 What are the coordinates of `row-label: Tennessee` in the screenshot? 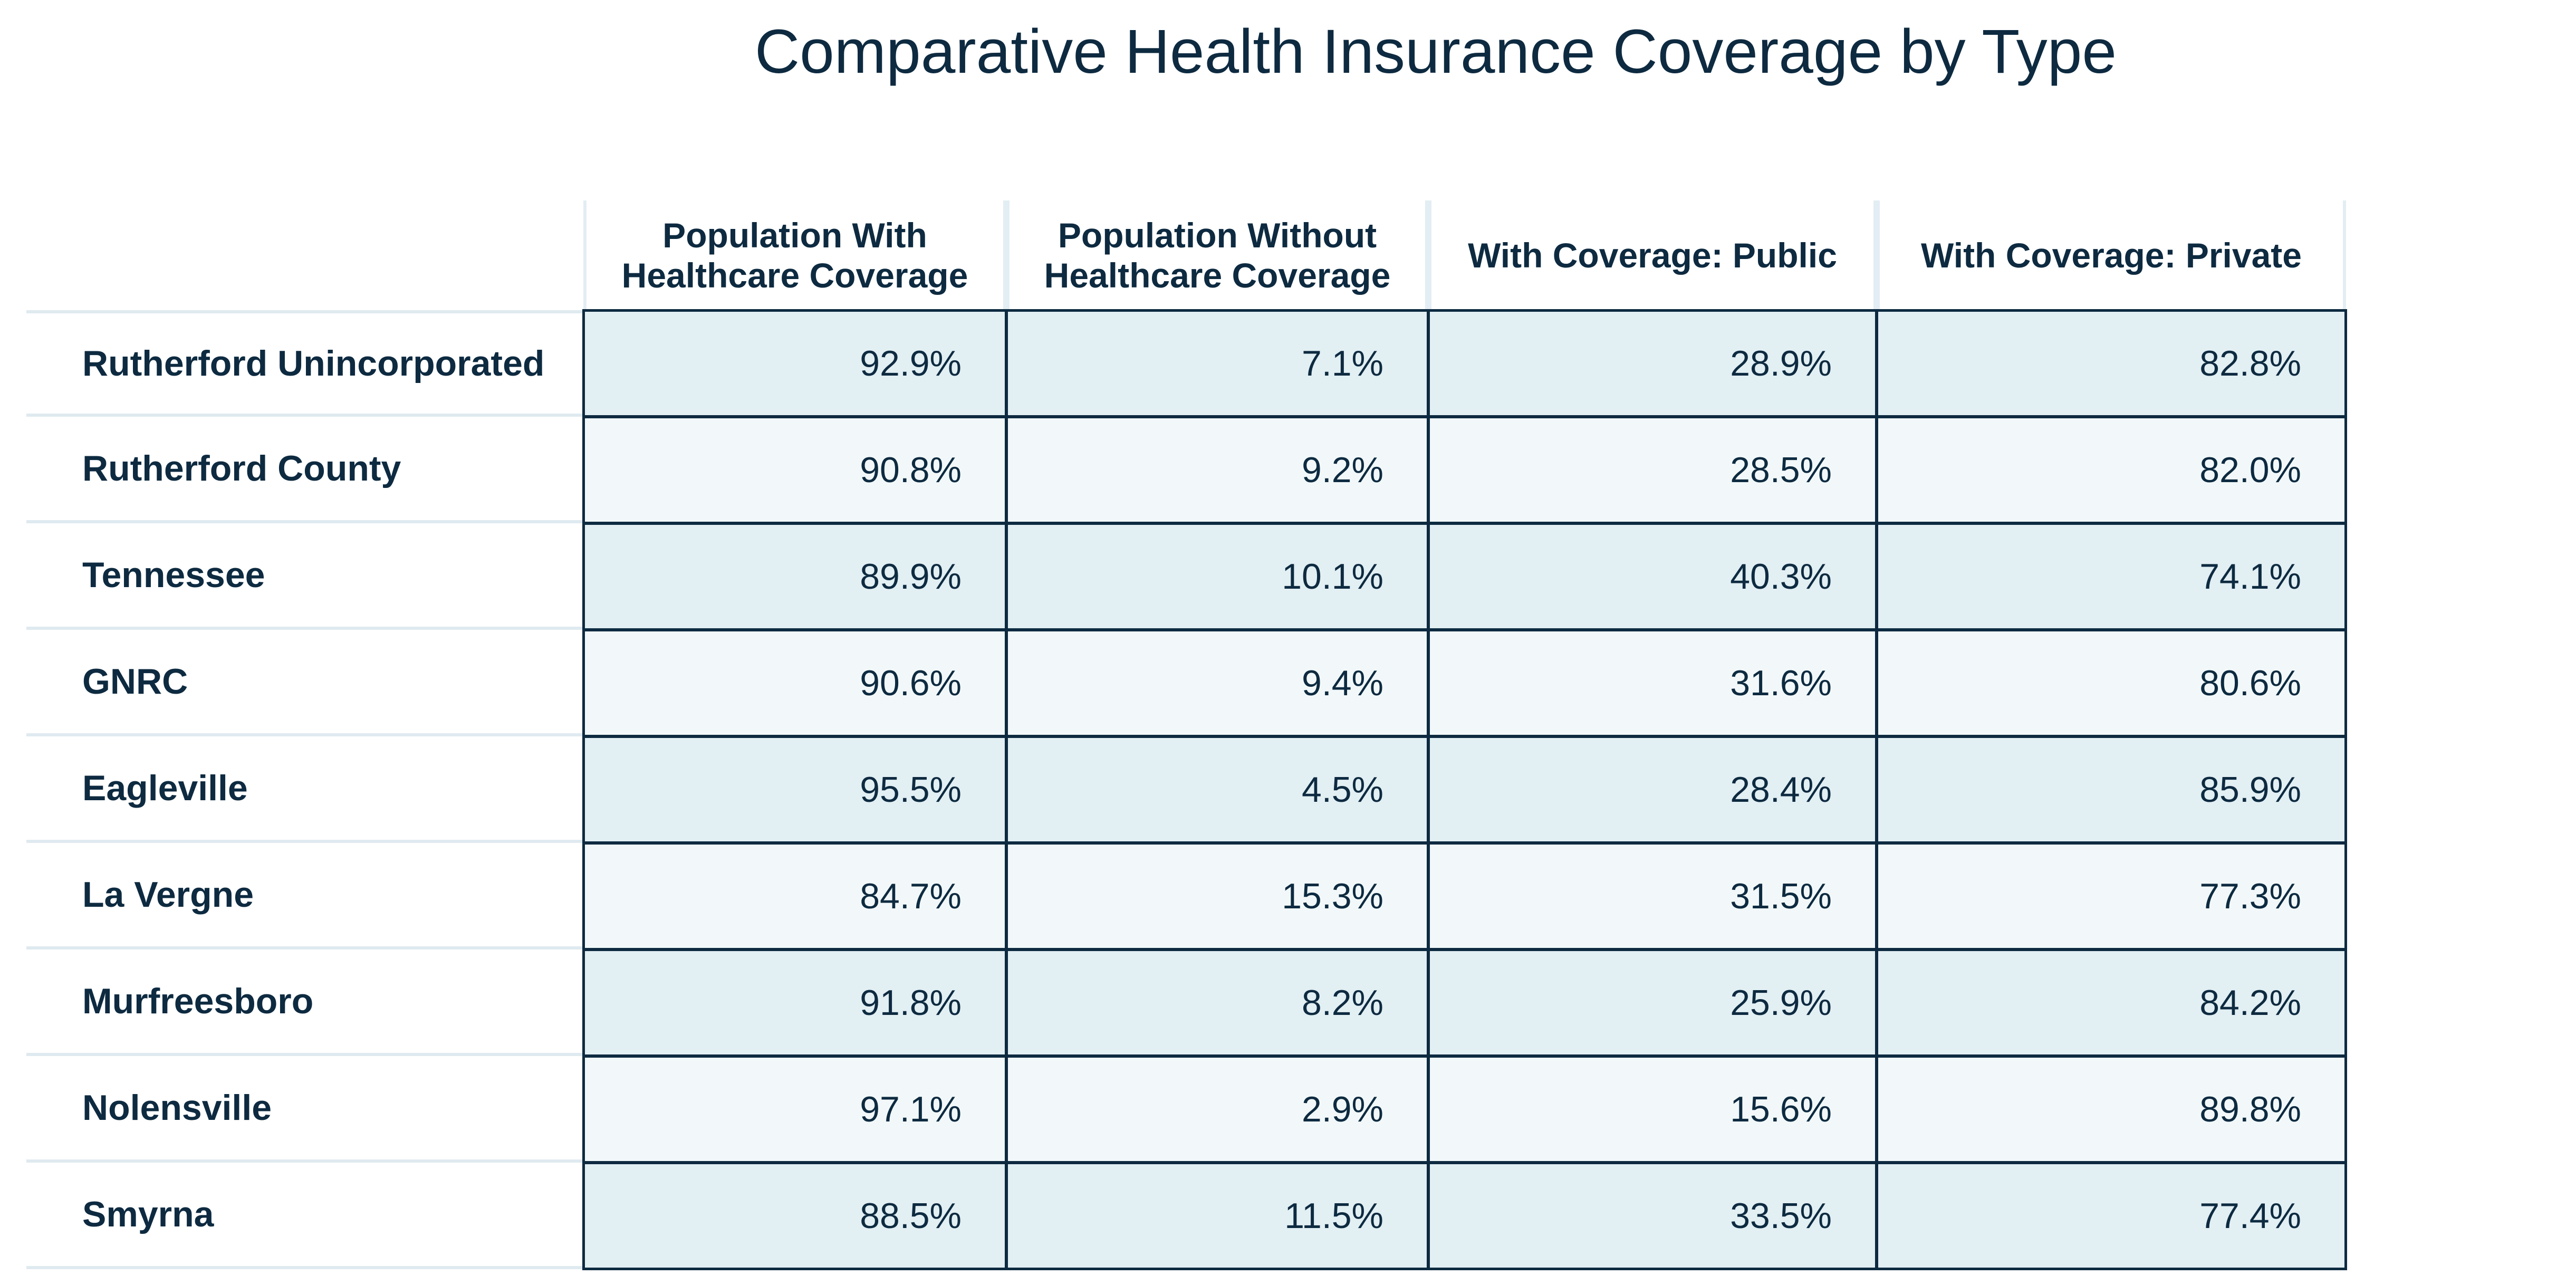 It's located at (305, 576).